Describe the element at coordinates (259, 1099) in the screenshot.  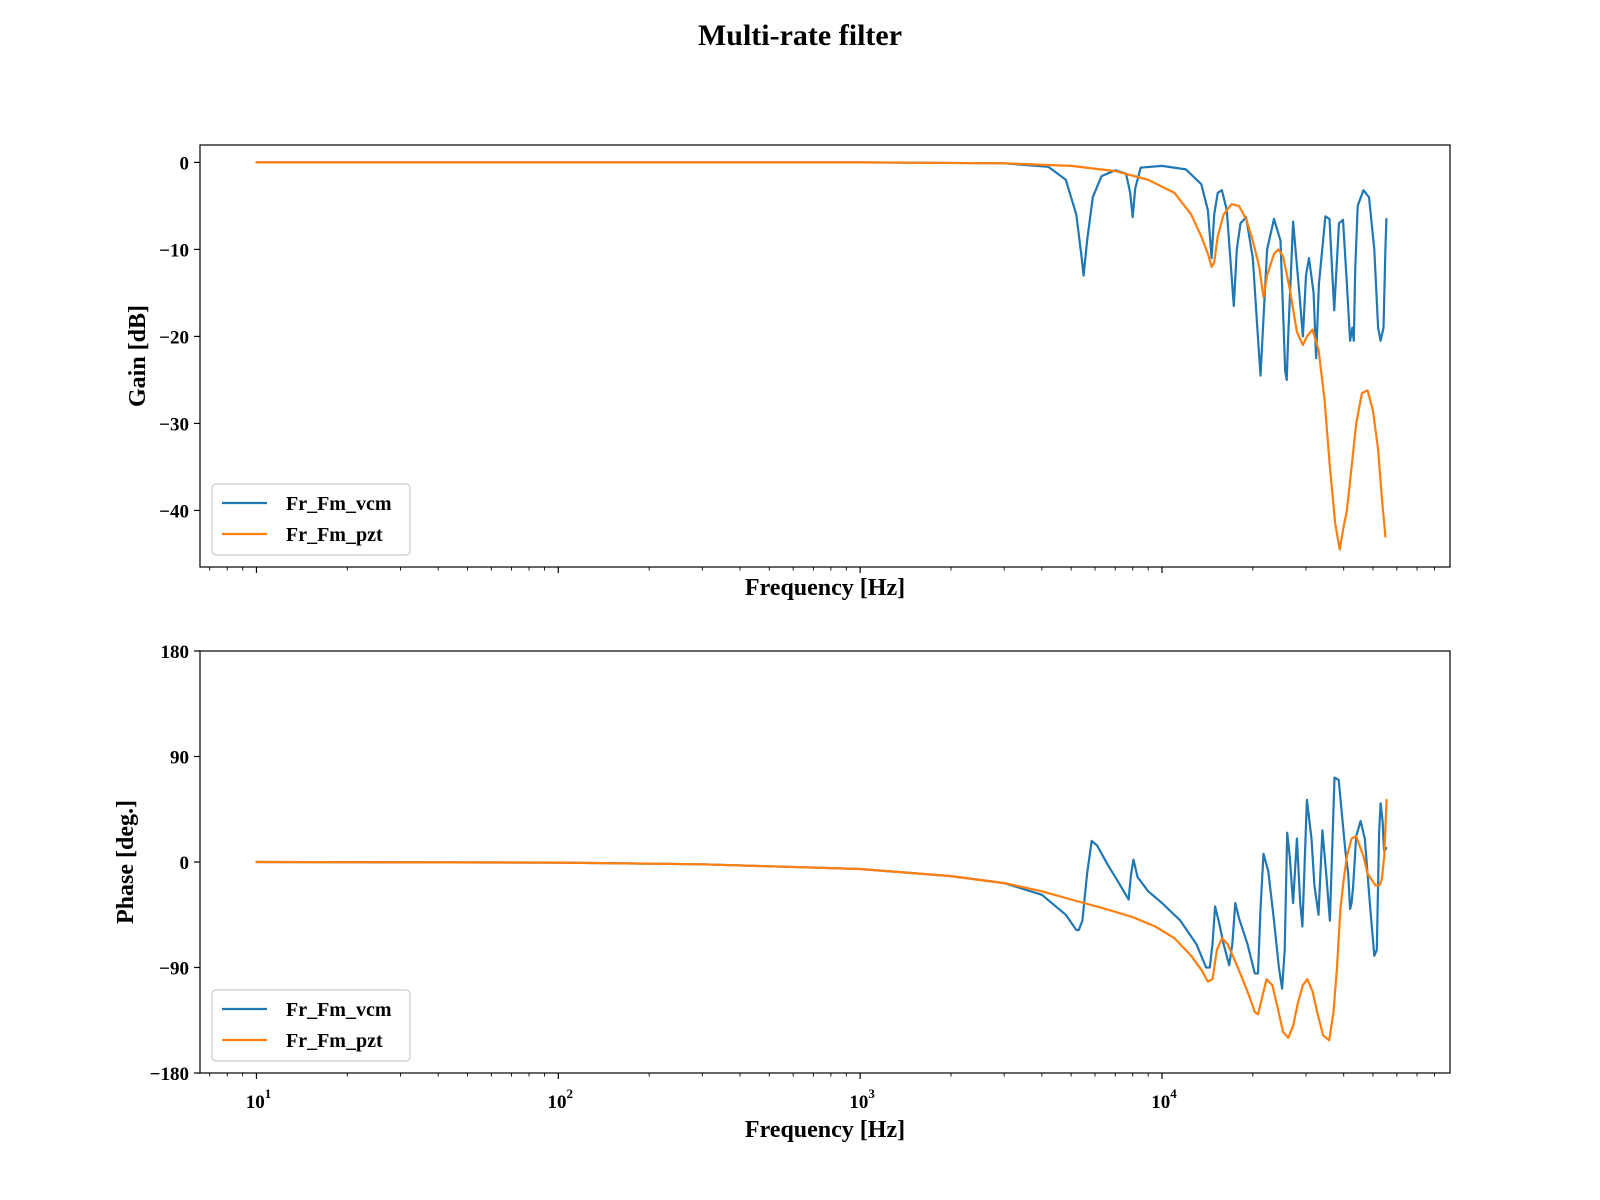
I see `x-tick-label: 10¹` at that location.